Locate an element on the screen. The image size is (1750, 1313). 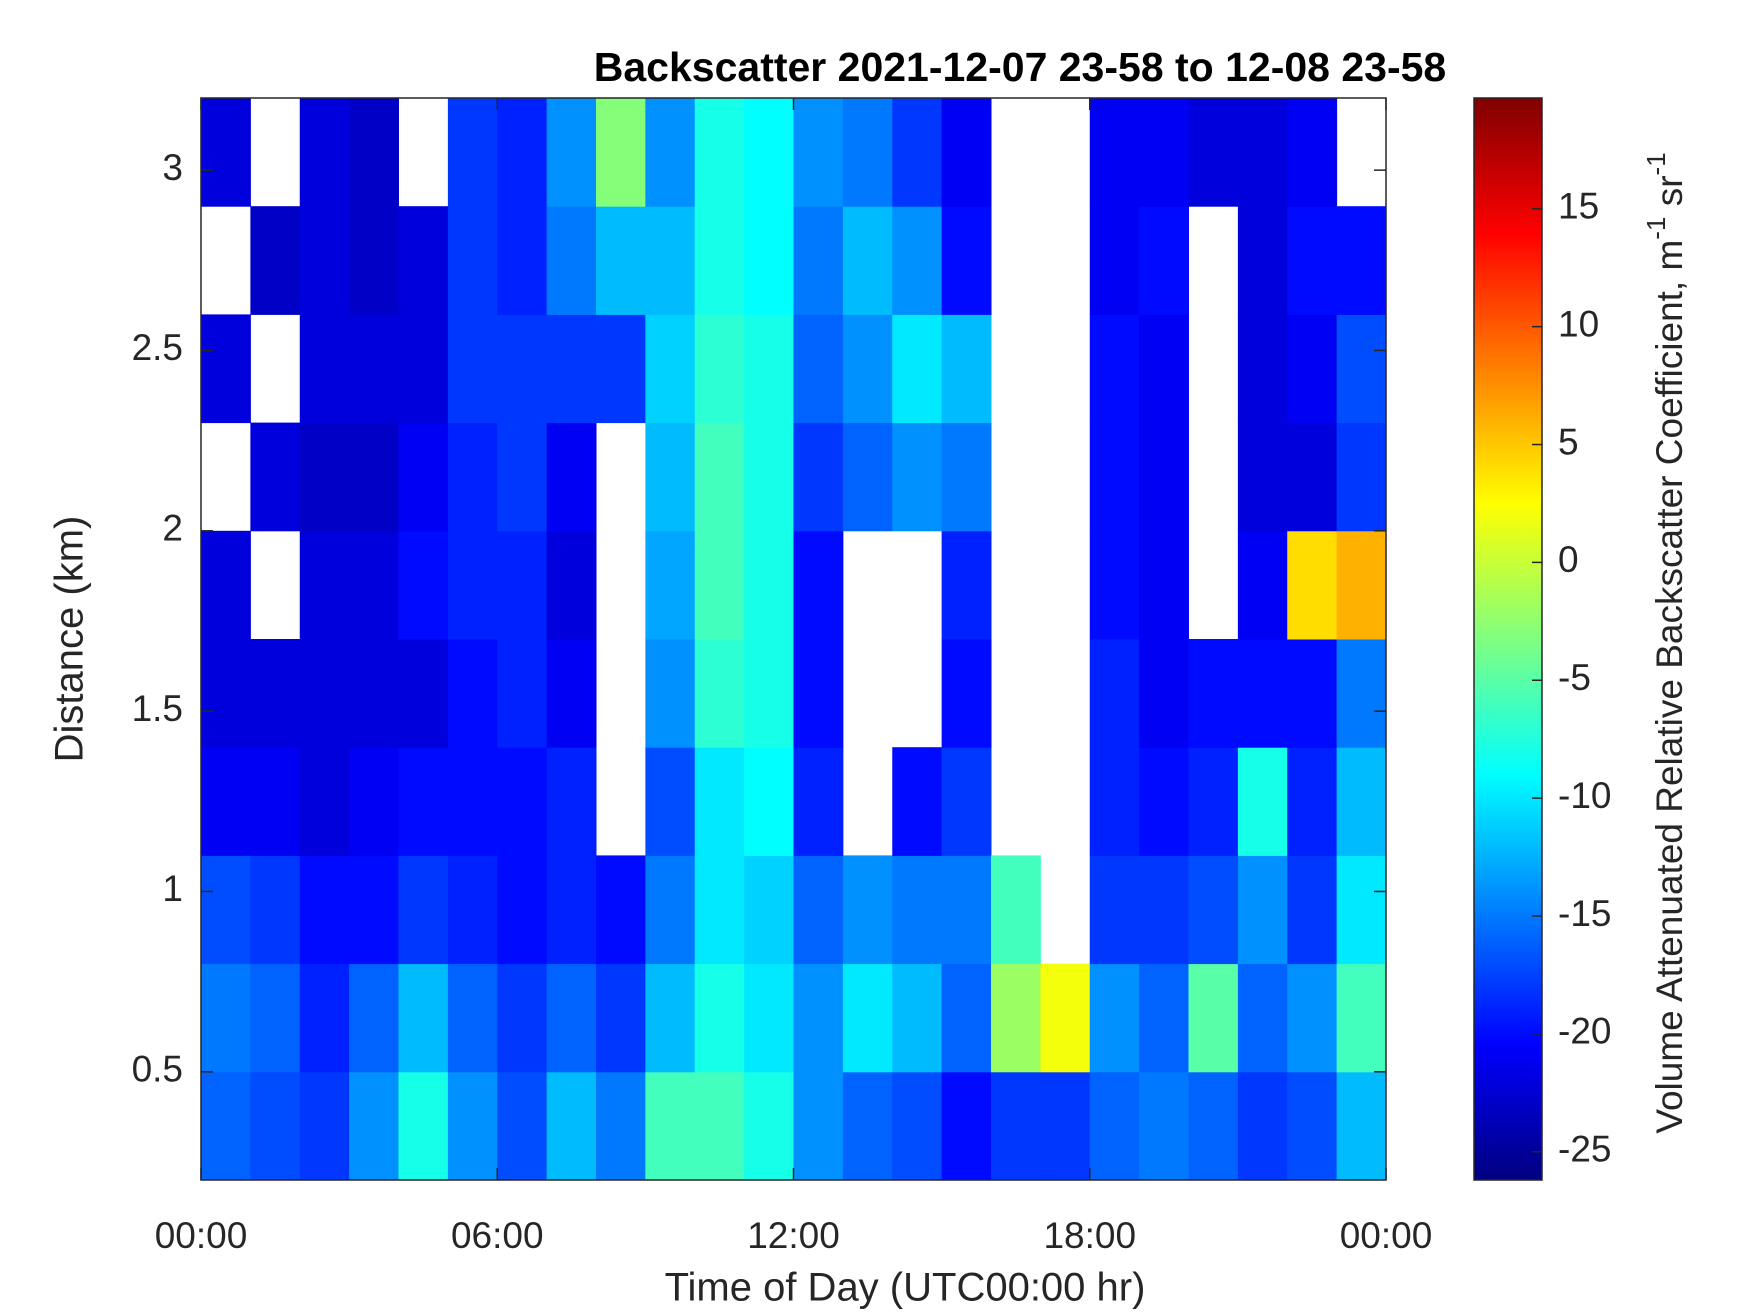
colorbar-label-text: sr is located at coordinates (1669, 195).